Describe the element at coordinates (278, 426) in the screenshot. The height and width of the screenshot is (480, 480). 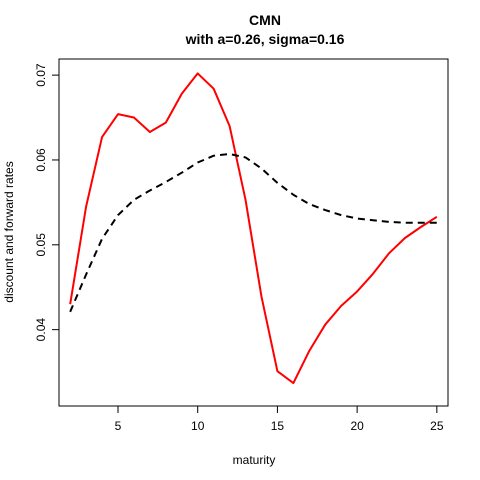
I see `x-tick-label: 15` at that location.